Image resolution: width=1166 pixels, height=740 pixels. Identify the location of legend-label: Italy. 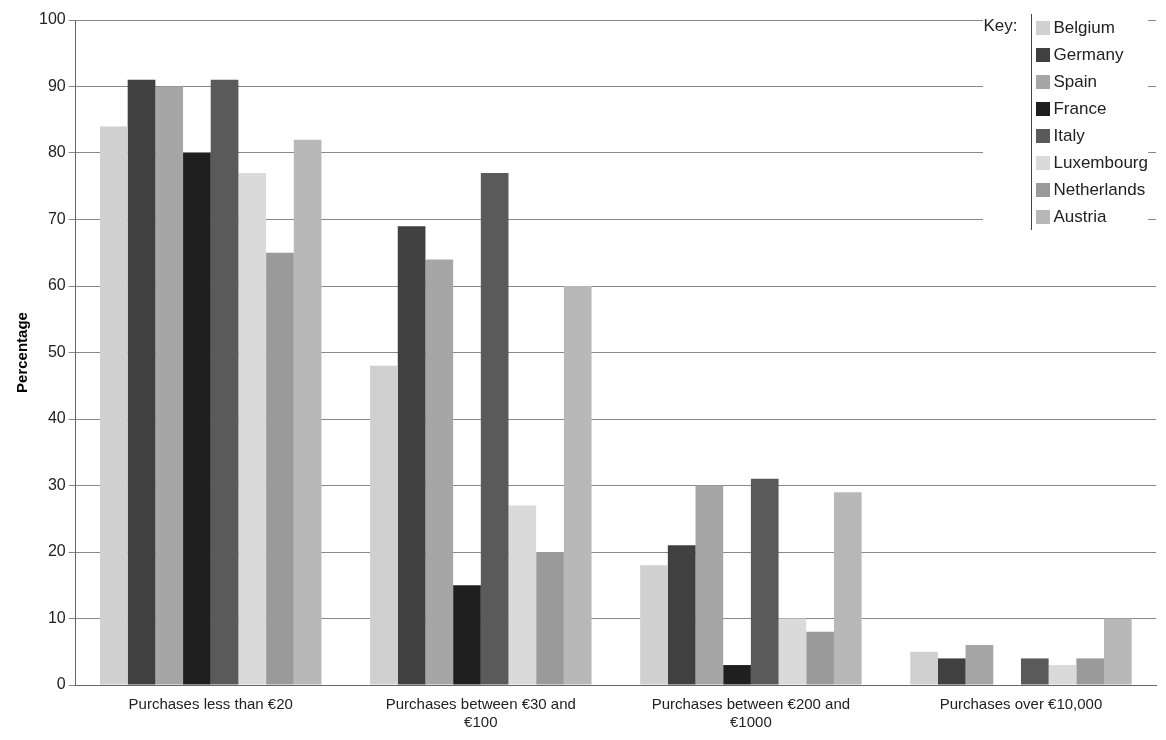
(1069, 135).